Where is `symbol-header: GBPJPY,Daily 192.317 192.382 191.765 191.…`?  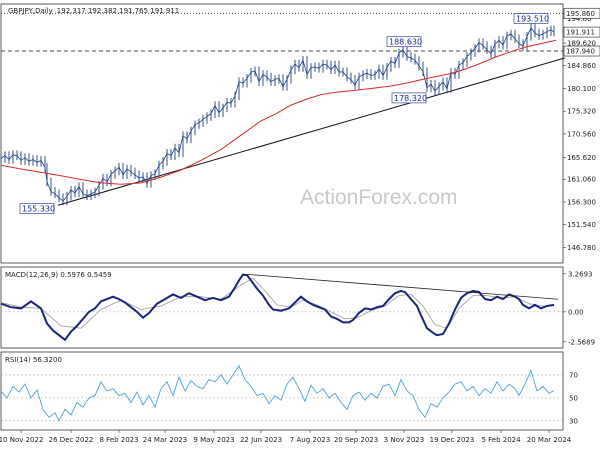
symbol-header: GBPJPY,Daily 192.317 192.382 191.765 191.… is located at coordinates (93, 11).